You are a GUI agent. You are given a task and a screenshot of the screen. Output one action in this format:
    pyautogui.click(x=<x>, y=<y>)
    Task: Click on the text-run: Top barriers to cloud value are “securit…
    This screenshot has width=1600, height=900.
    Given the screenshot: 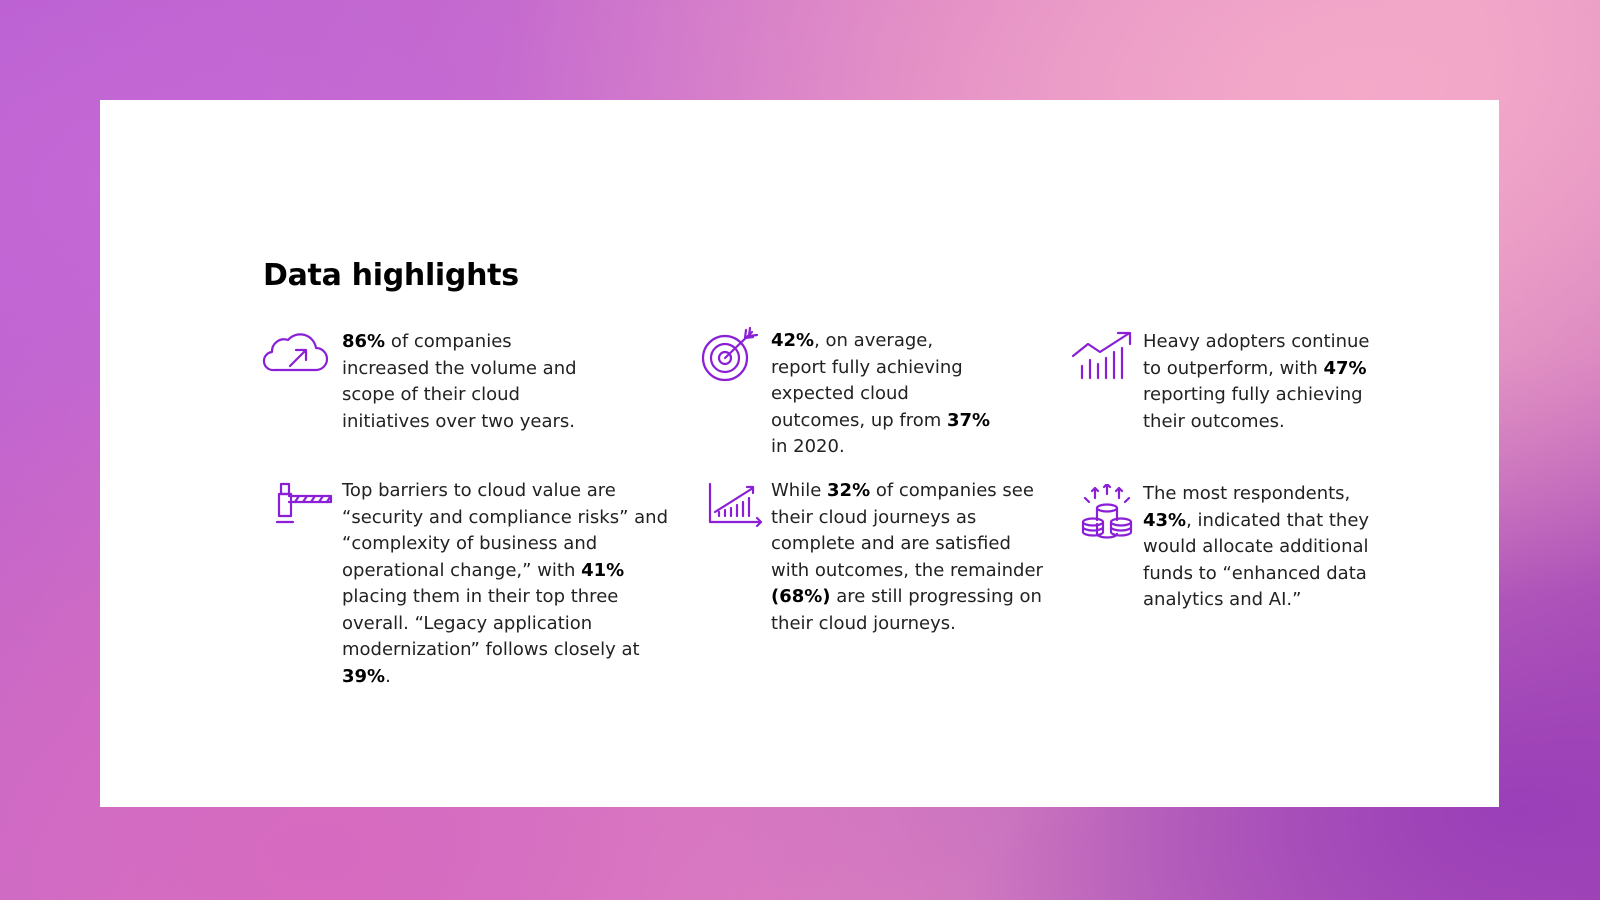 What is the action you would take?
    pyautogui.click(x=505, y=530)
    